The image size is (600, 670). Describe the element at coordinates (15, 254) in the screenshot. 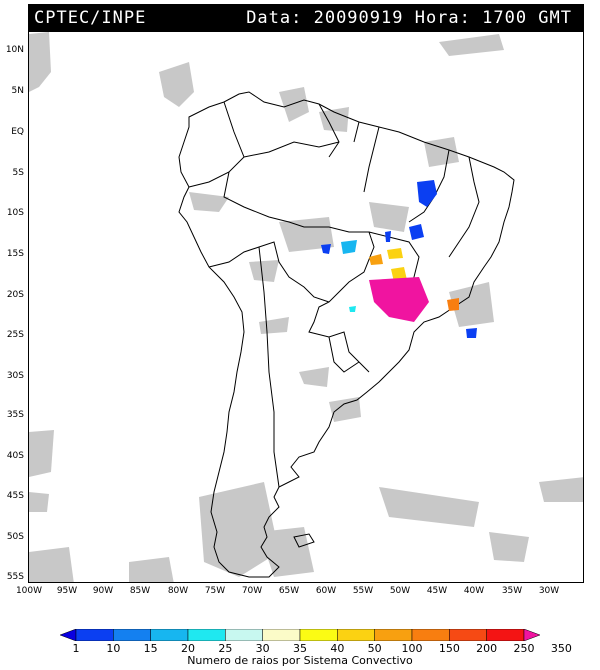

I see `lat-label: 15S` at that location.